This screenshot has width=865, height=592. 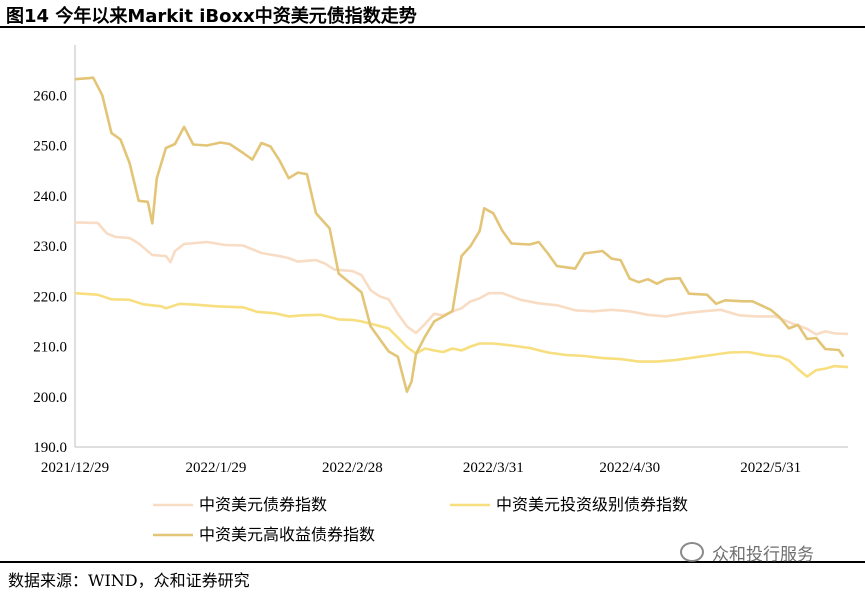 I want to click on x-tick-label: 2022/3/31, so click(x=493, y=468).